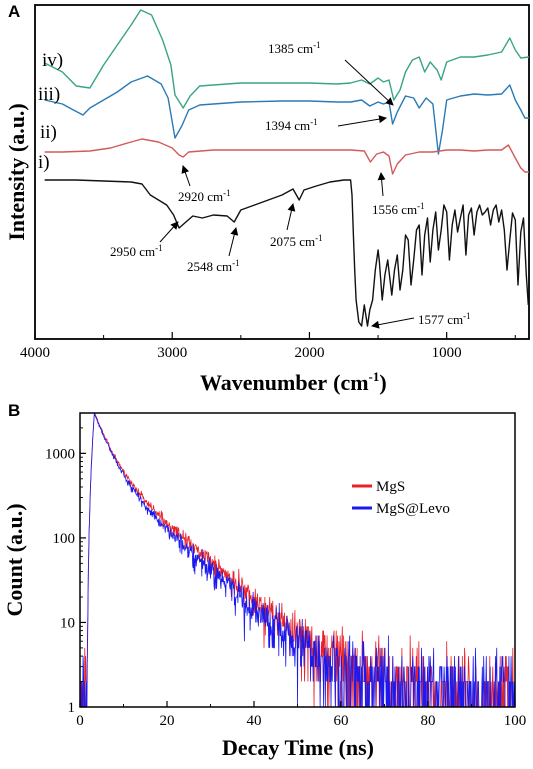 The image size is (533, 769). What do you see at coordinates (294, 48) in the screenshot?
I see `annotation-label-1: 1385 cm-1` at bounding box center [294, 48].